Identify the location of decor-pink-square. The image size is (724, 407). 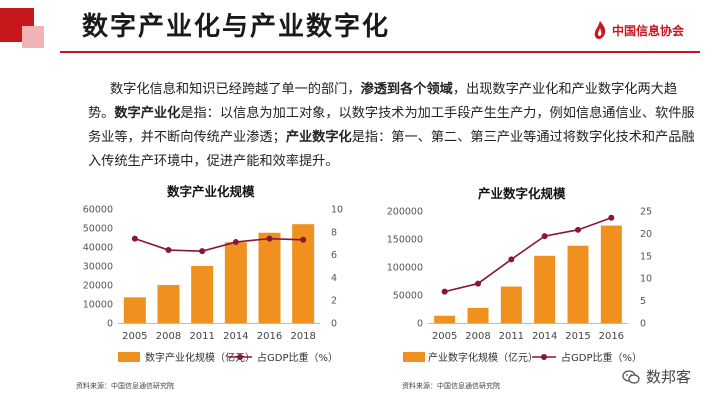
(33, 37).